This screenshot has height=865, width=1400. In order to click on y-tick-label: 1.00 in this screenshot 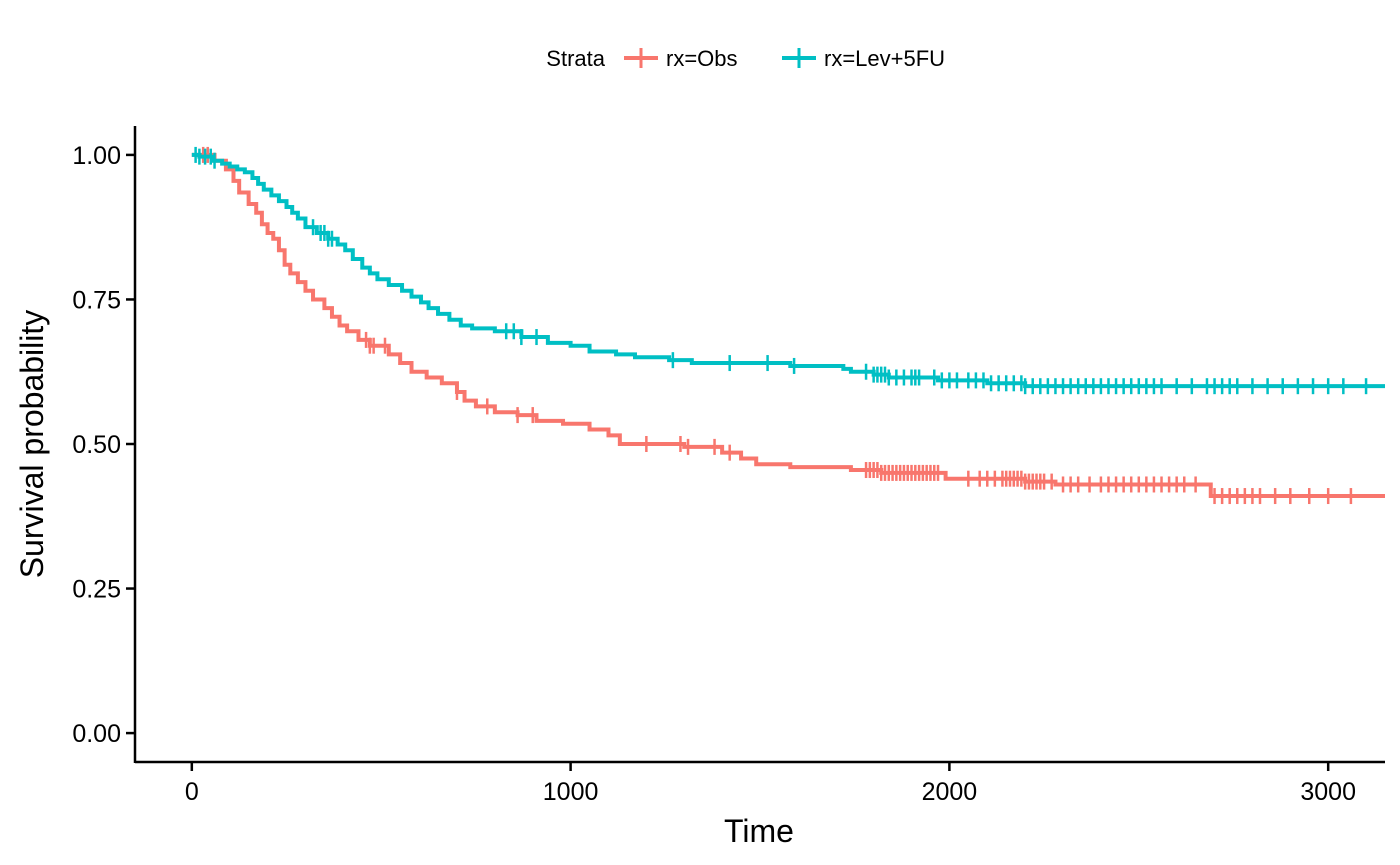, I will do `click(96, 156)`.